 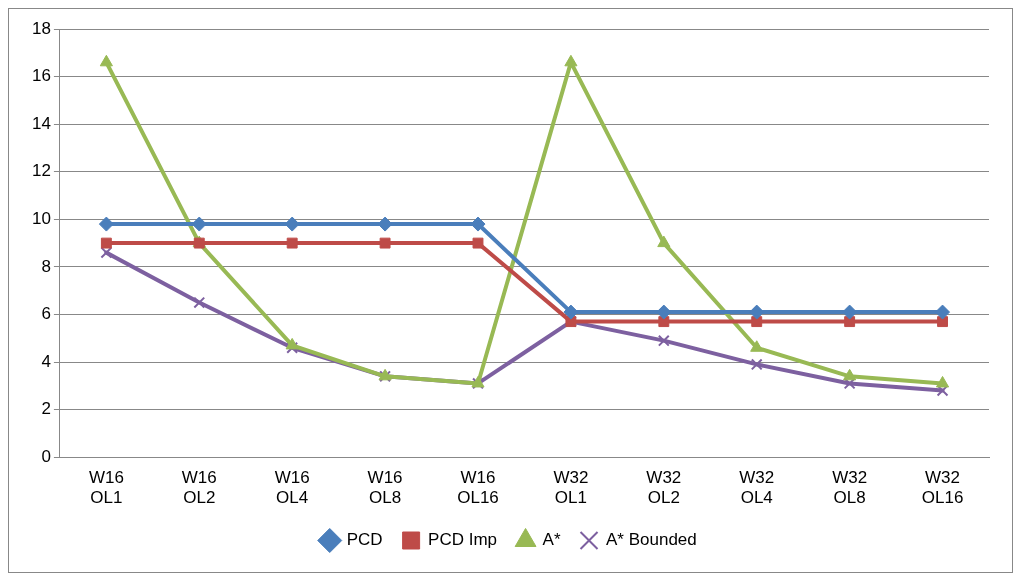 I want to click on y-tick-label: 18, so click(x=41, y=28).